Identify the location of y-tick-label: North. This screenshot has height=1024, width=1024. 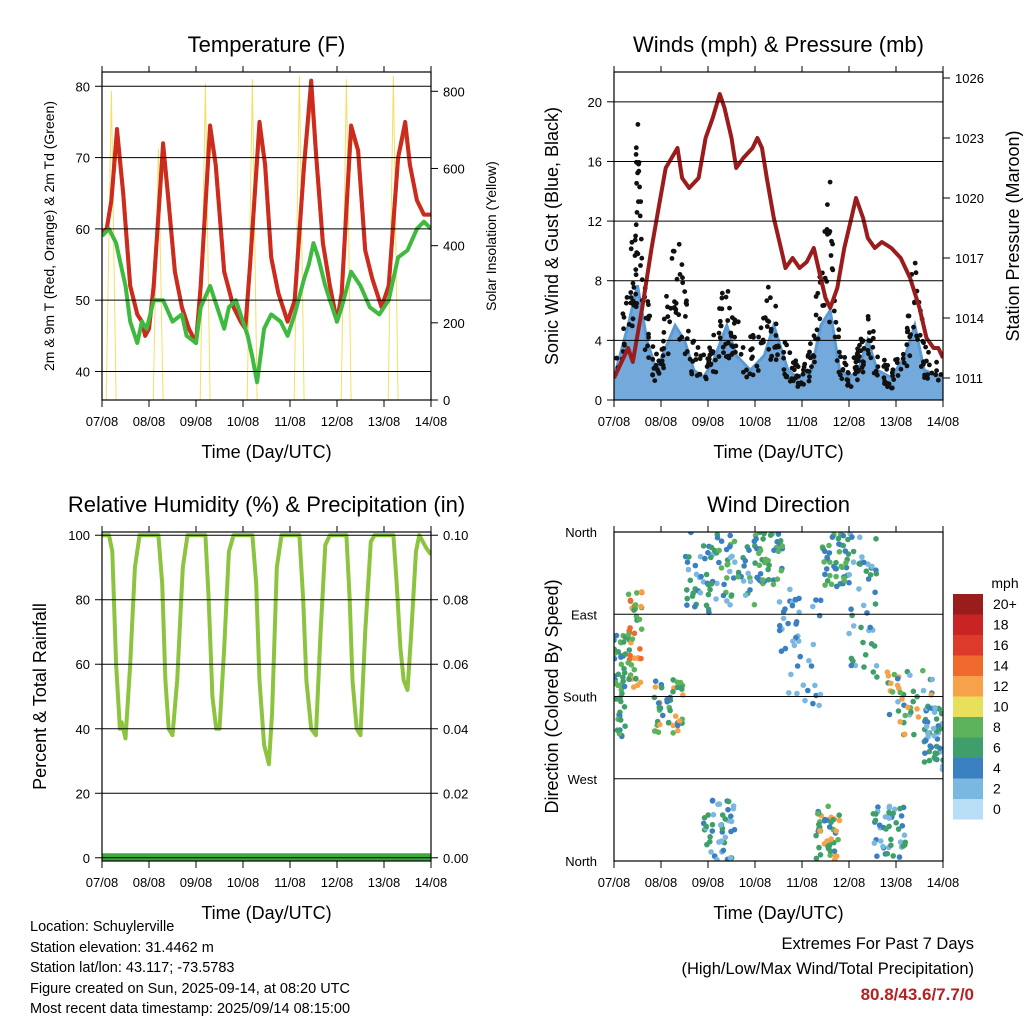
(581, 532).